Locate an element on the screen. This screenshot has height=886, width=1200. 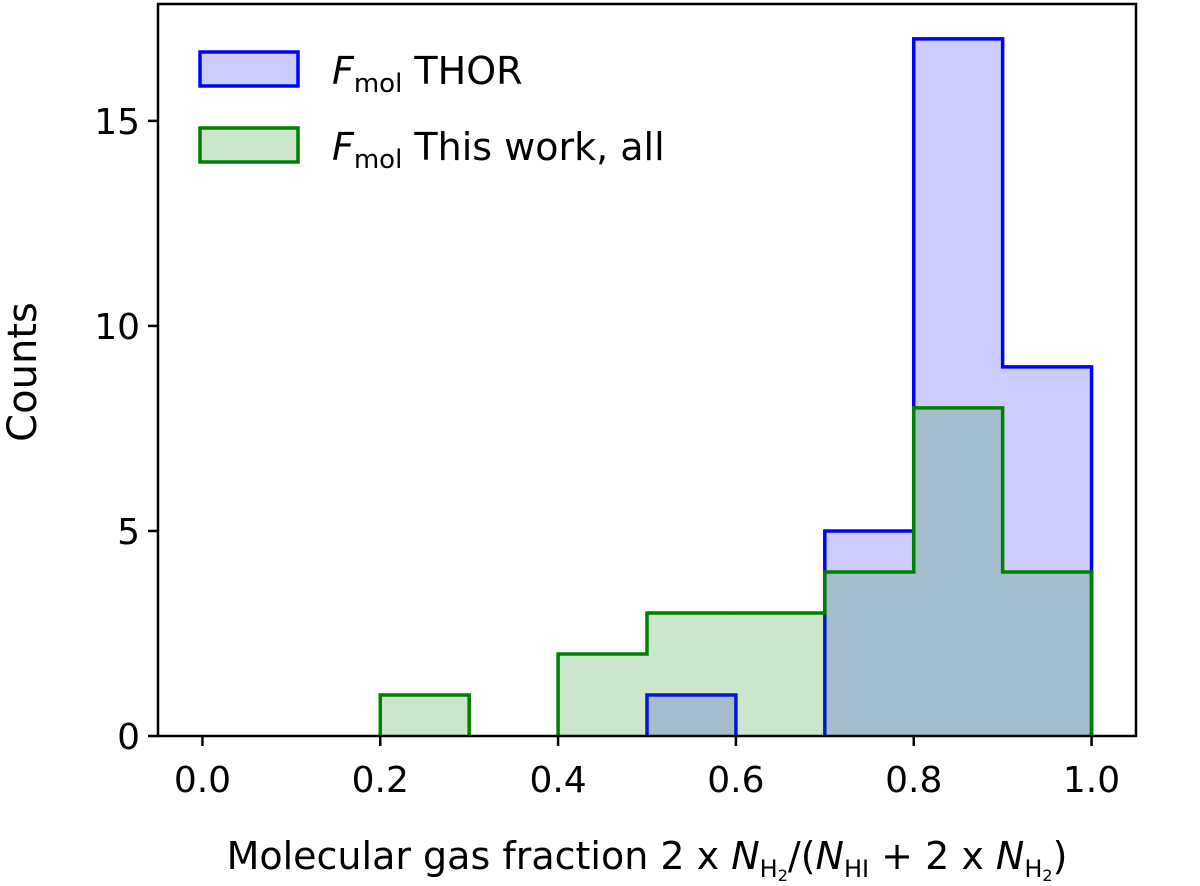
x-axis-label-text: + 2 x is located at coordinates (932, 856).